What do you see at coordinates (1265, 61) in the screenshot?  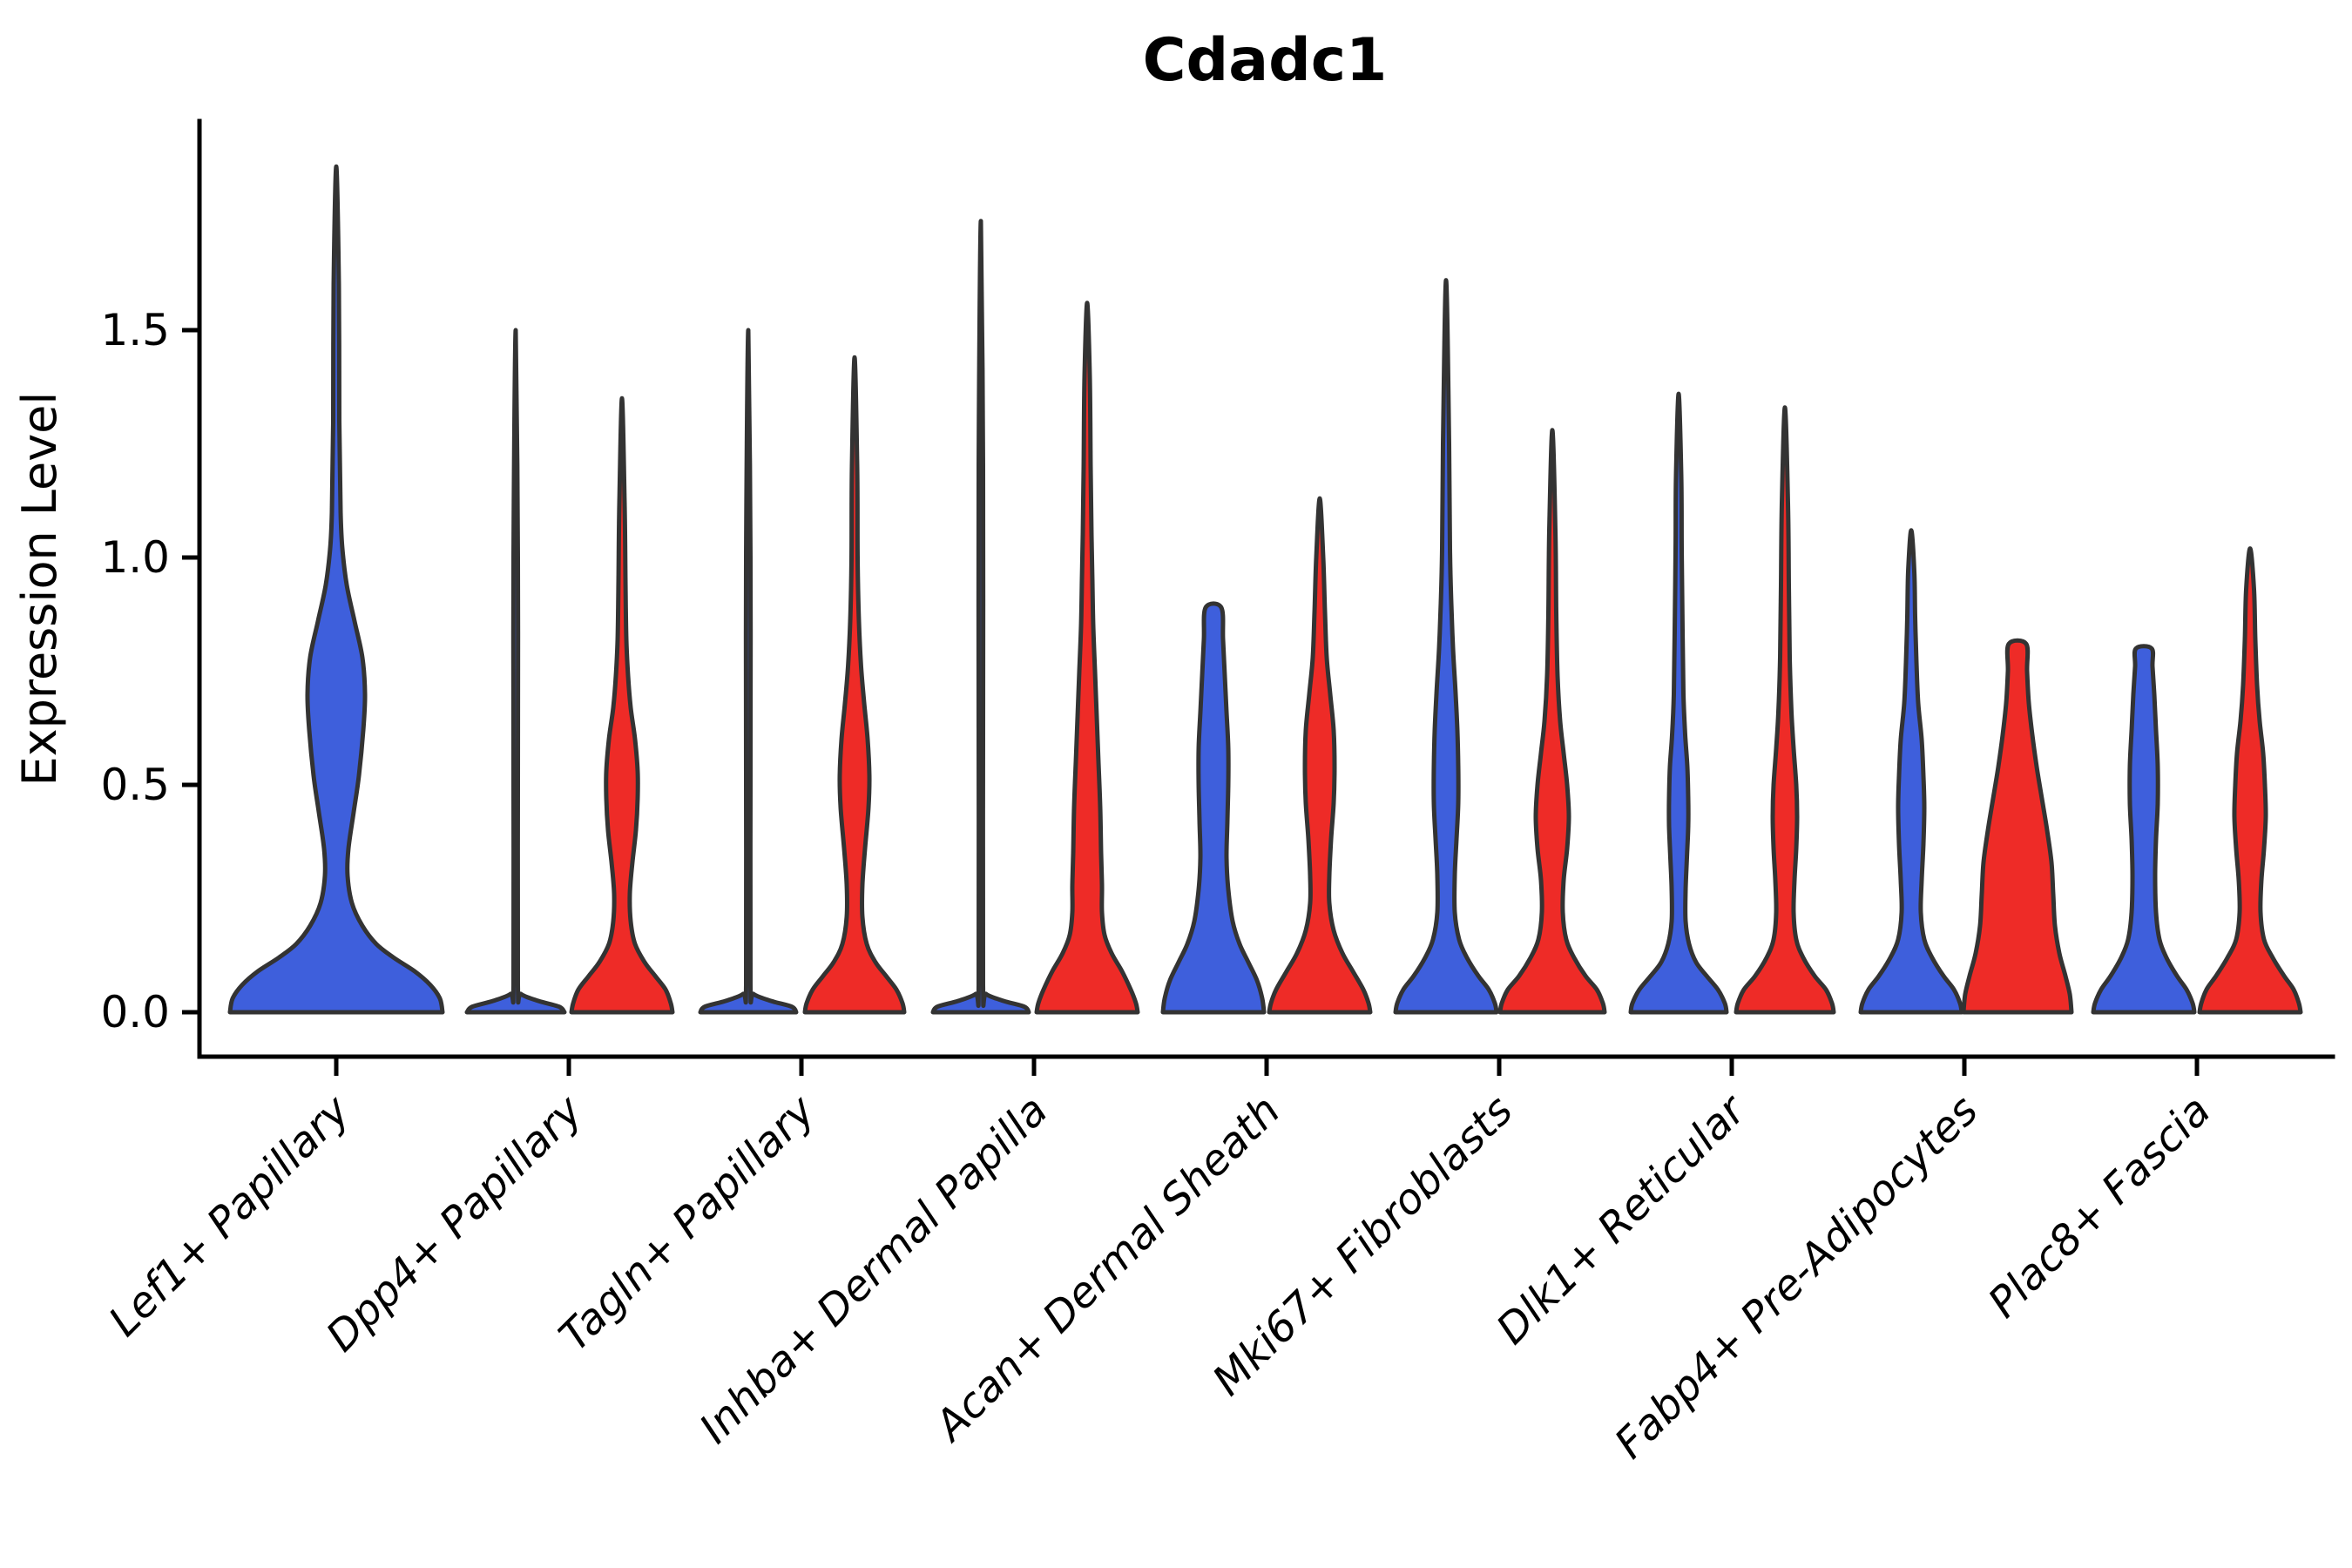 I see `chart-title: Cdadc1` at bounding box center [1265, 61].